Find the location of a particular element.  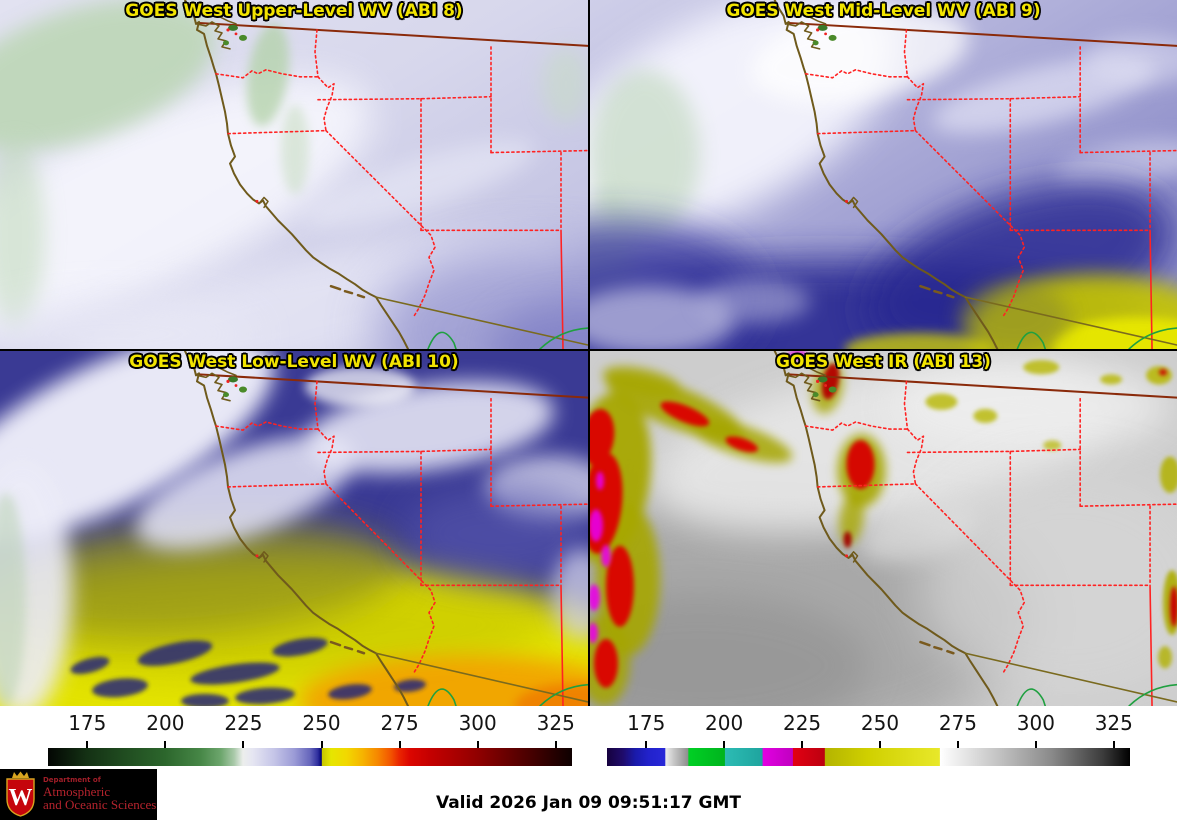

valid-time-text: Valid 2026 Jan 09 09:51:17 GMT is located at coordinates (588, 803).